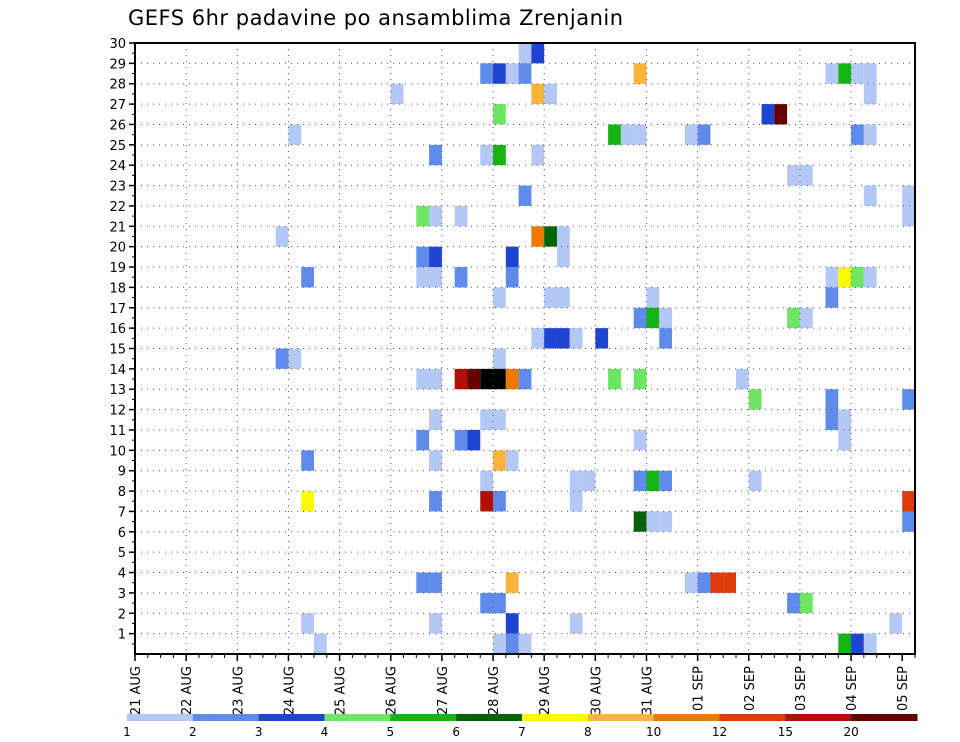  I want to click on x-tick-label: 27 AUG, so click(443, 690).